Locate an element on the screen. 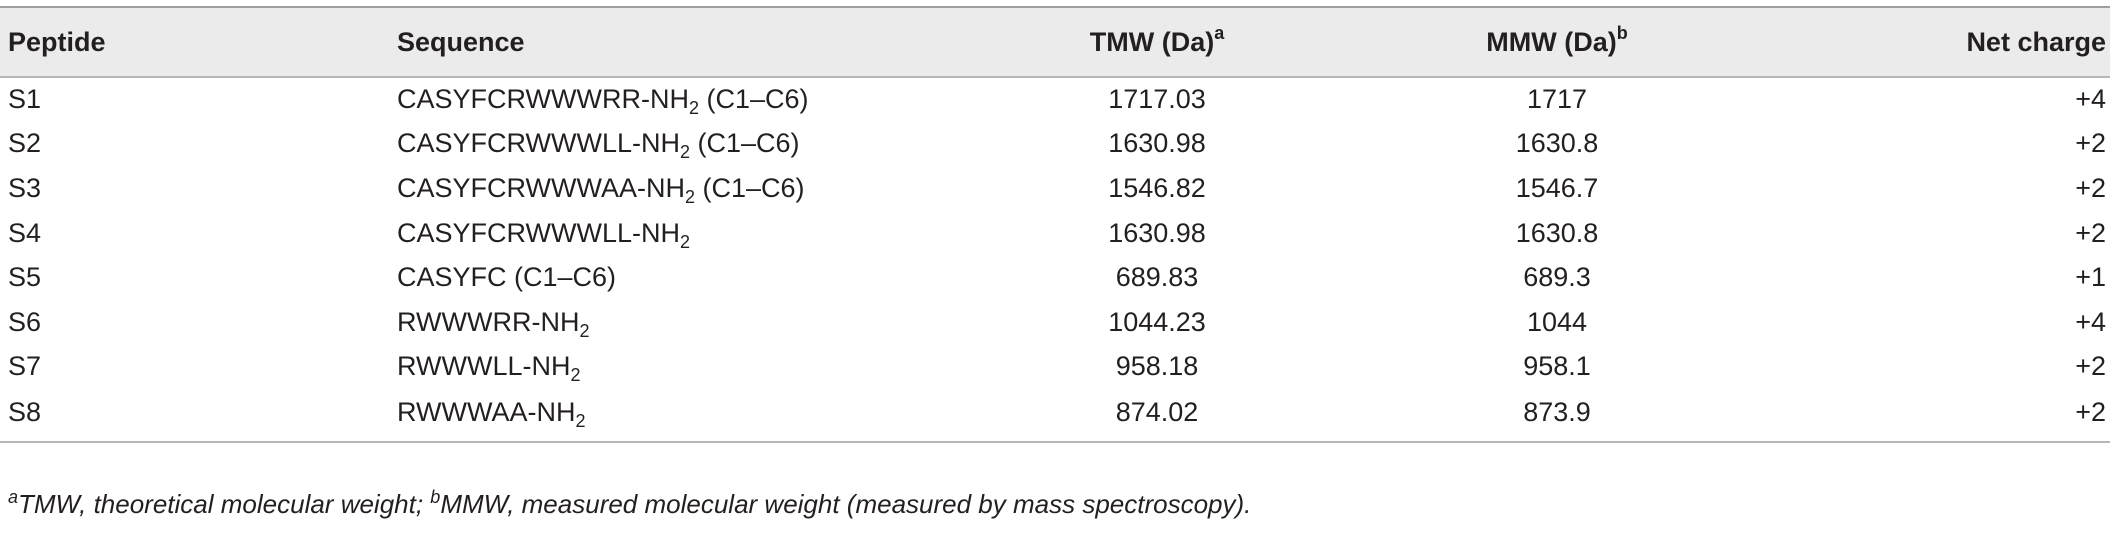 The width and height of the screenshot is (2118, 533). cell-net-charge: +1 is located at coordinates (2090, 277).